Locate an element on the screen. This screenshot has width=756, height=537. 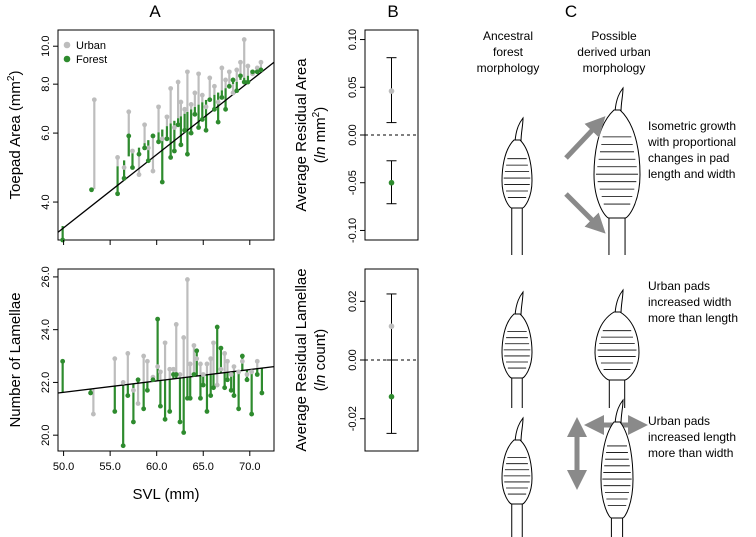
row1-text-1: Isometric growth is located at coordinates (692, 126).